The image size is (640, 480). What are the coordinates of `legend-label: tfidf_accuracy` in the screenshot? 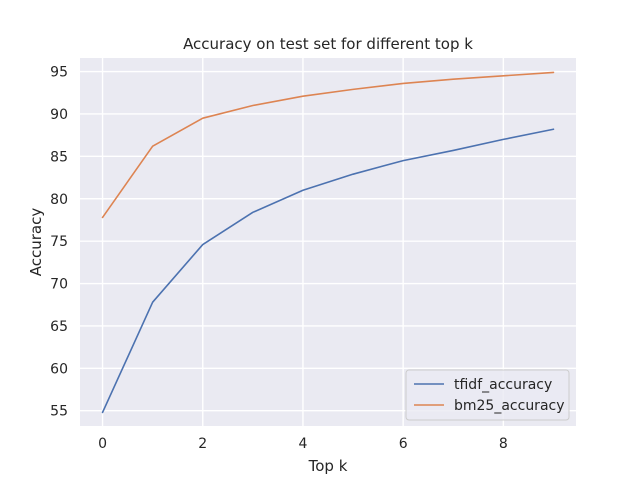 It's located at (503, 385).